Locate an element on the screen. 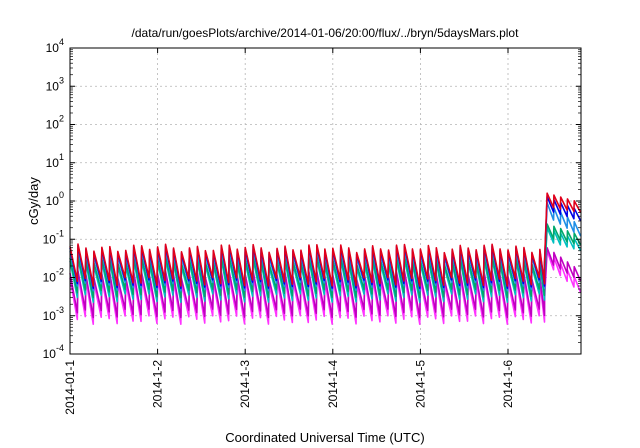 This screenshot has height=448, width=640. y-tick-label: 10⁻³ is located at coordinates (53, 314).